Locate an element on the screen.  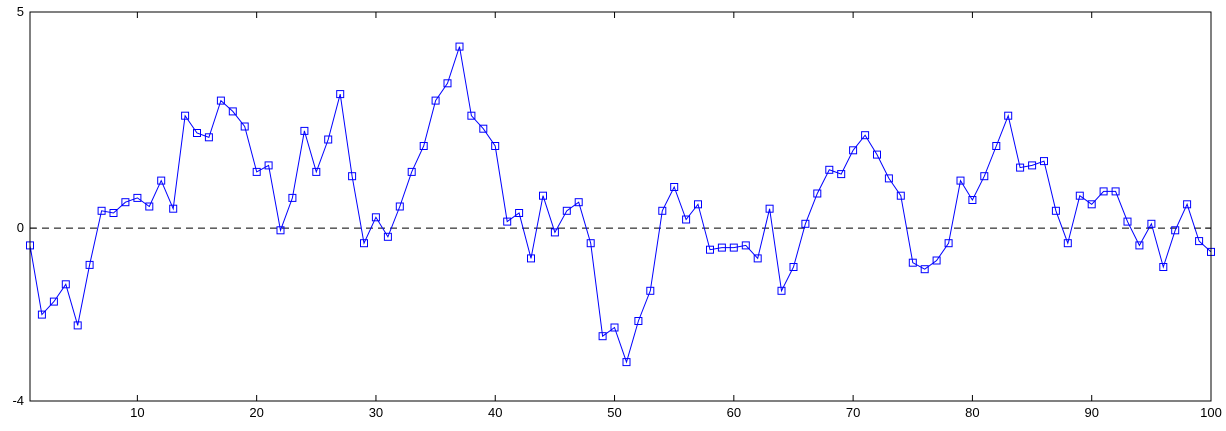
x-tick-label: 100 is located at coordinates (1211, 412).